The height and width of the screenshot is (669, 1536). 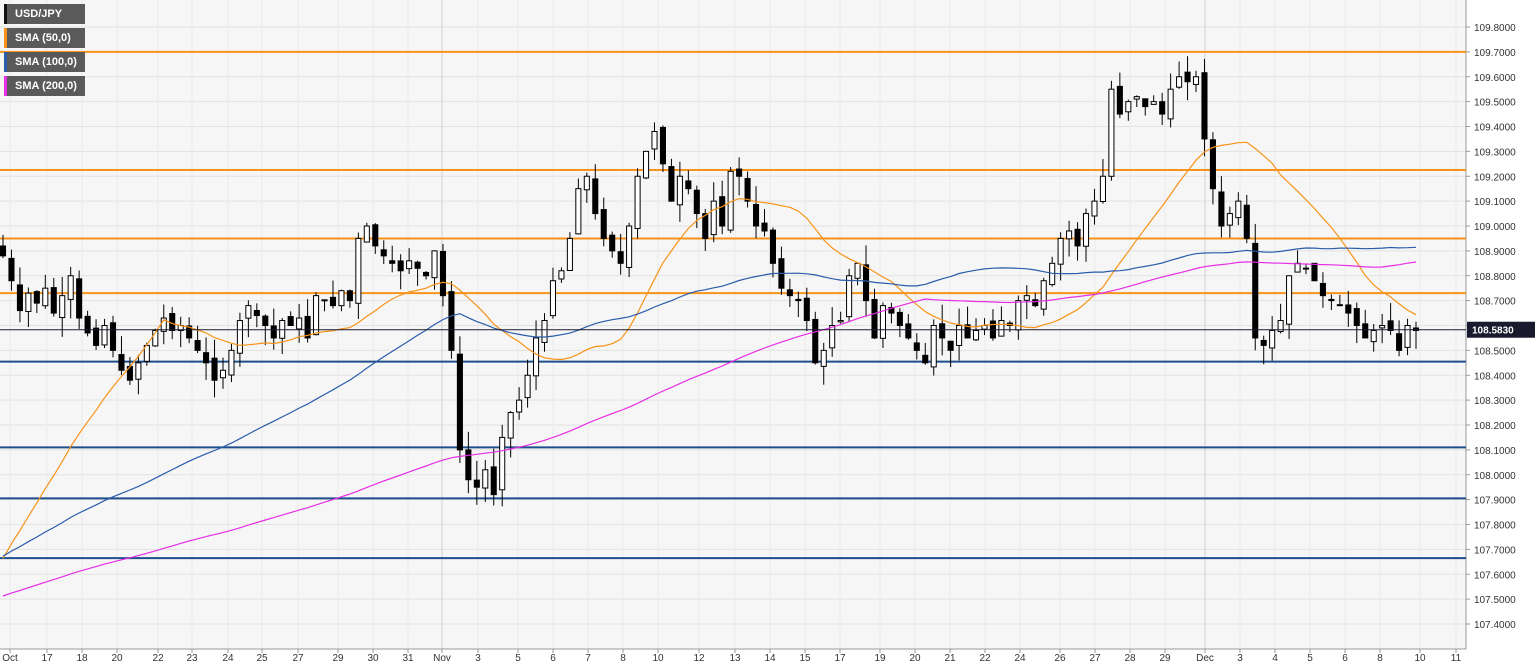 I want to click on x-tick-label: 5, so click(x=1310, y=658).